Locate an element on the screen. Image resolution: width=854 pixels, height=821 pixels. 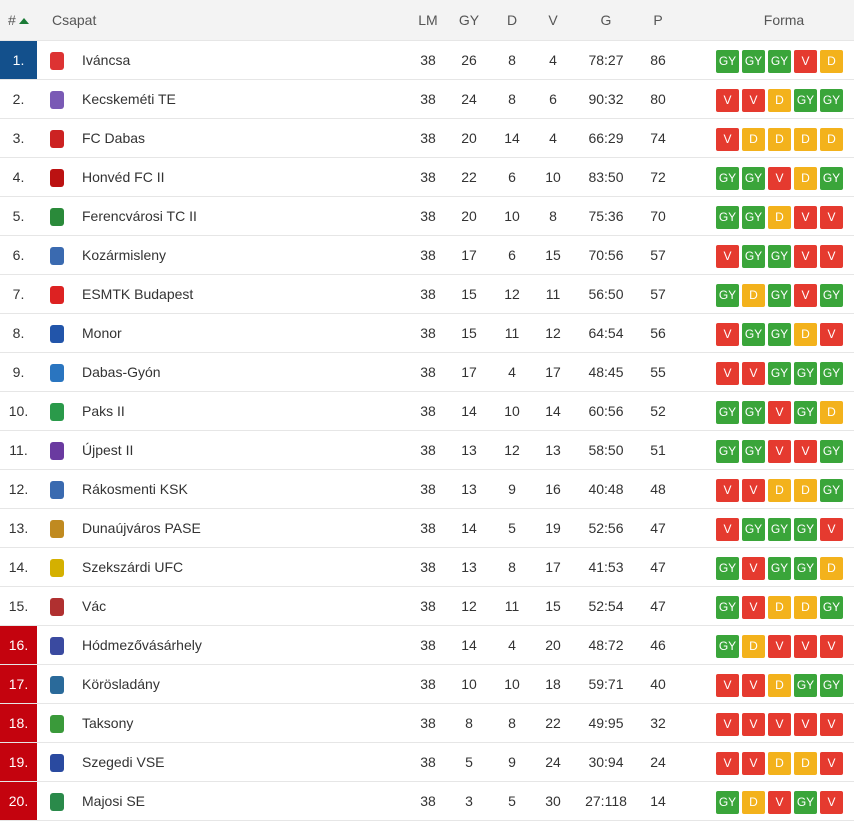
table-row: 14. Szekszárdi UFC 38 13 8 17 41:53 47 GY V GY GY D is located at coordinates (427, 567).